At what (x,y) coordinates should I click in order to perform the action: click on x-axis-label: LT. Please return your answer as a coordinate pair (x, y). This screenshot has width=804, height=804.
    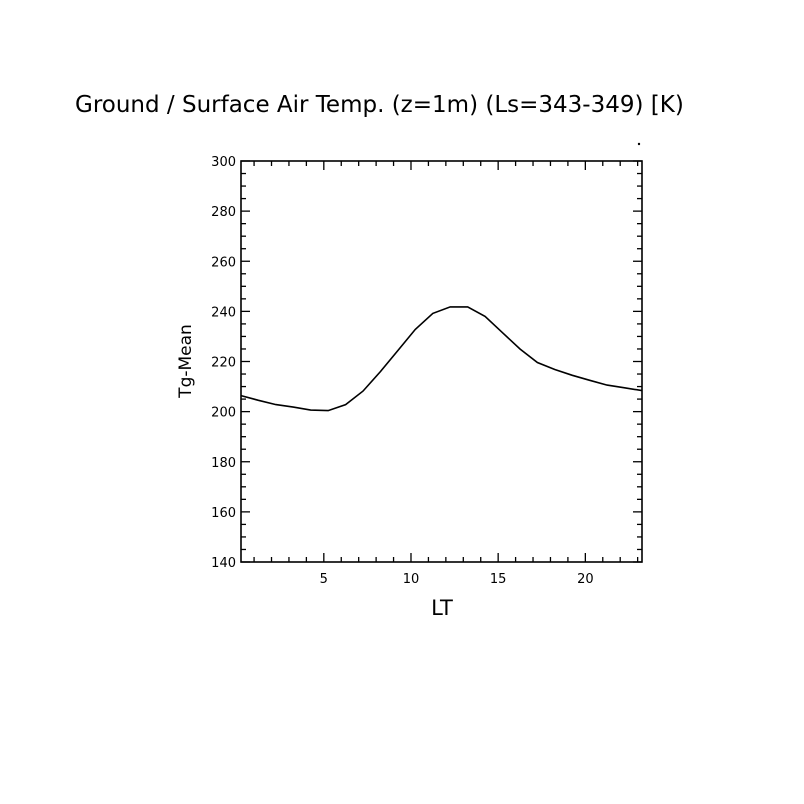
    Looking at the image, I should click on (442, 608).